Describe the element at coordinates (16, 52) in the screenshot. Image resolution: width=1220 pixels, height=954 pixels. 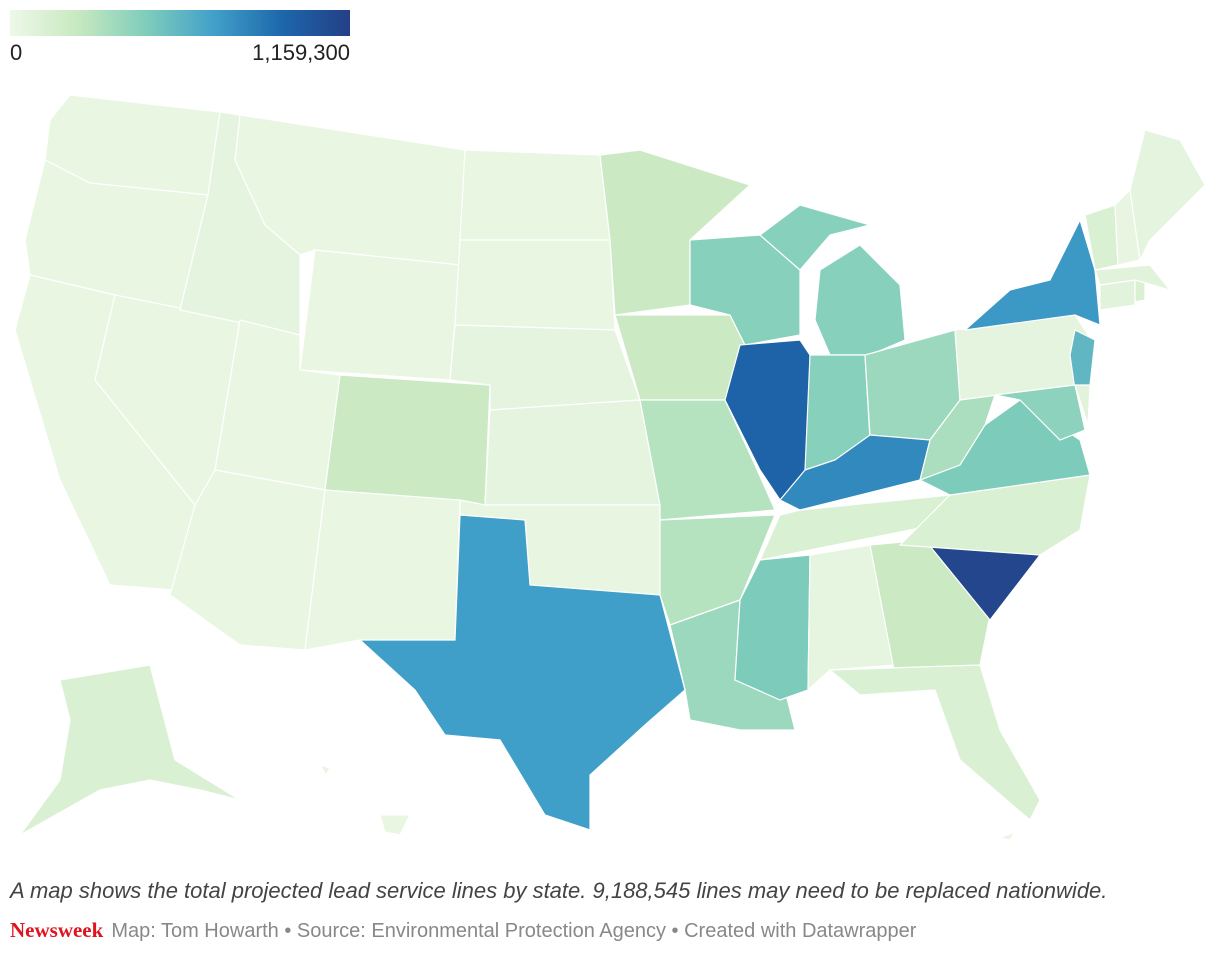
I see `legend-label: 0` at that location.